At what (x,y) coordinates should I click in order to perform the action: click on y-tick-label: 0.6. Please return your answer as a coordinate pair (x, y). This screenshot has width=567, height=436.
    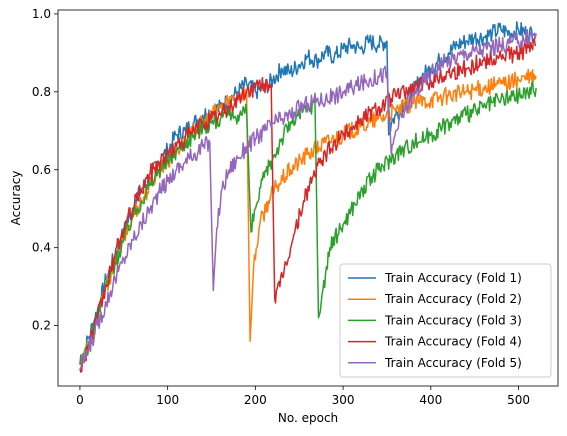
    Looking at the image, I should click on (41, 170).